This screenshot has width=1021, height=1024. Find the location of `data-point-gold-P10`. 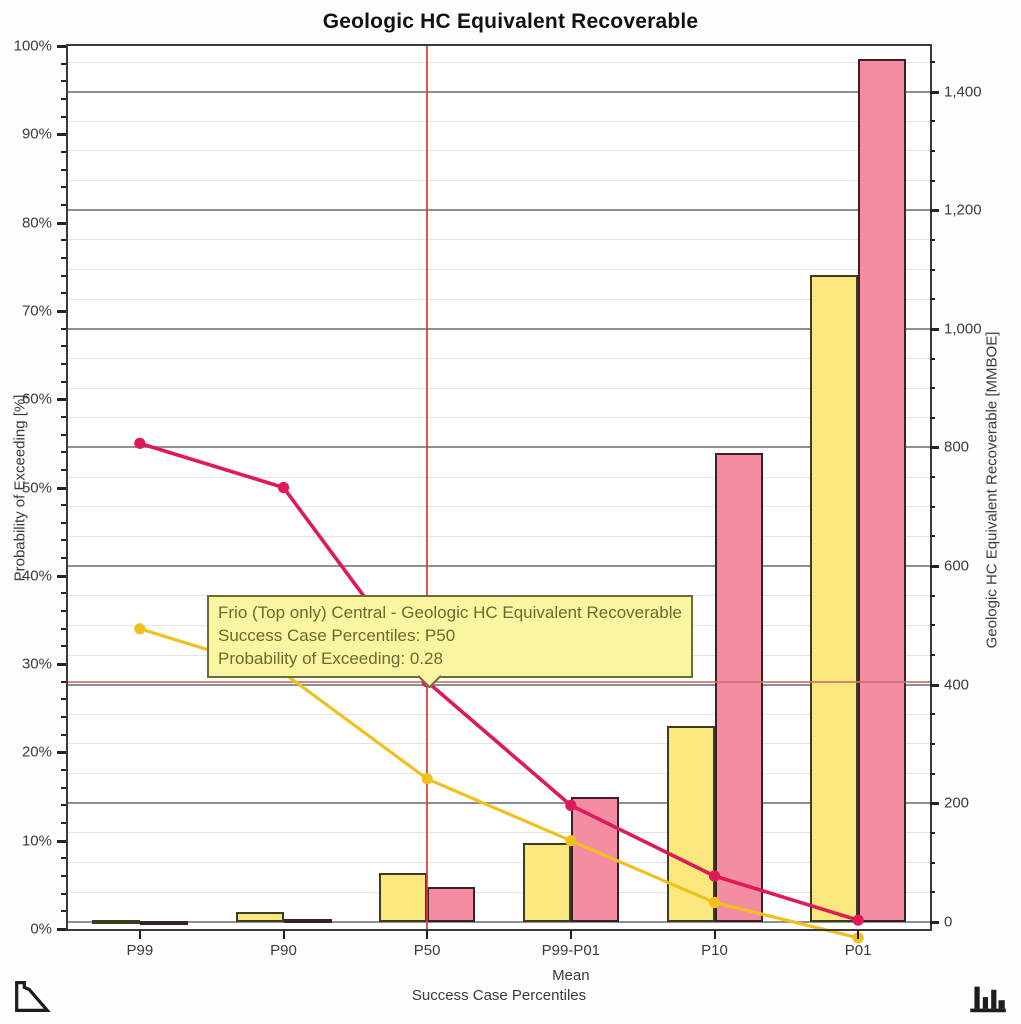

data-point-gold-P10 is located at coordinates (714, 902).